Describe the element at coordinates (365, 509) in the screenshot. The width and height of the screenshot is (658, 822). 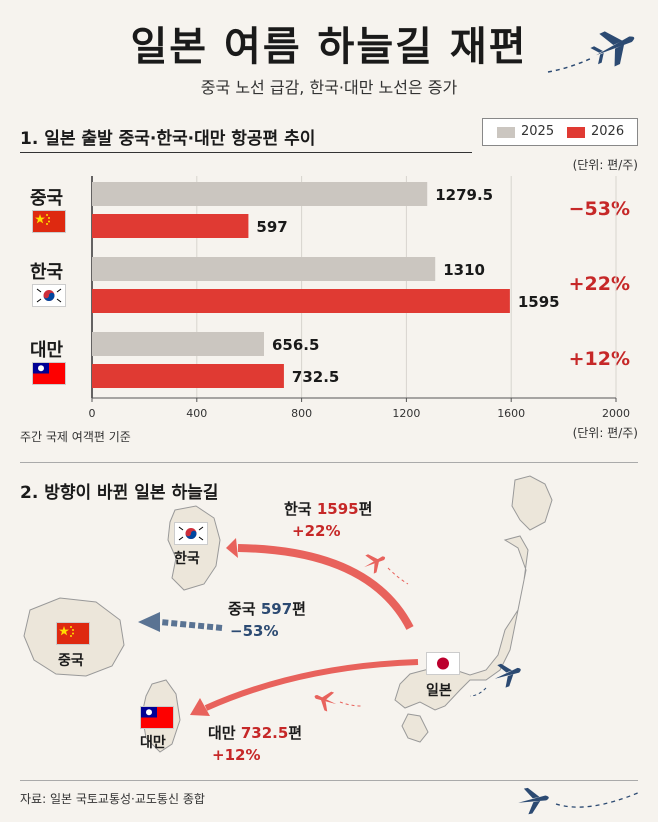
I see `route-suffix-korea: 편` at that location.